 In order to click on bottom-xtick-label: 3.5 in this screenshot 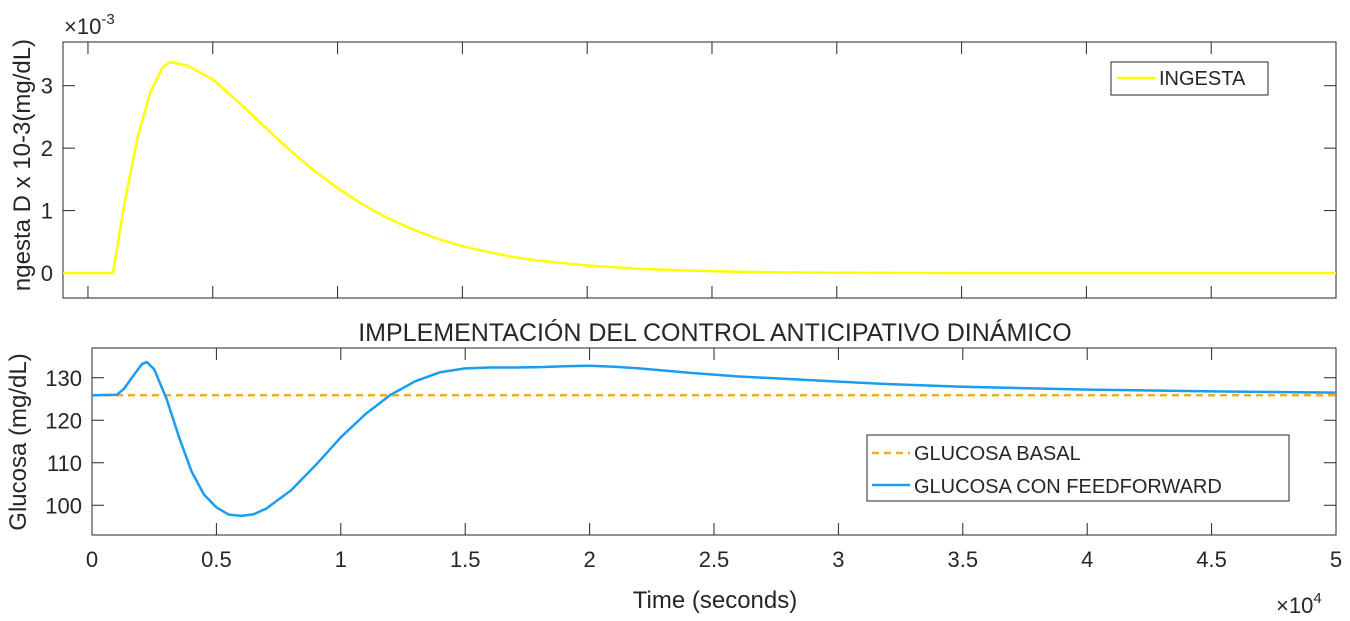, I will do `click(963, 559)`.